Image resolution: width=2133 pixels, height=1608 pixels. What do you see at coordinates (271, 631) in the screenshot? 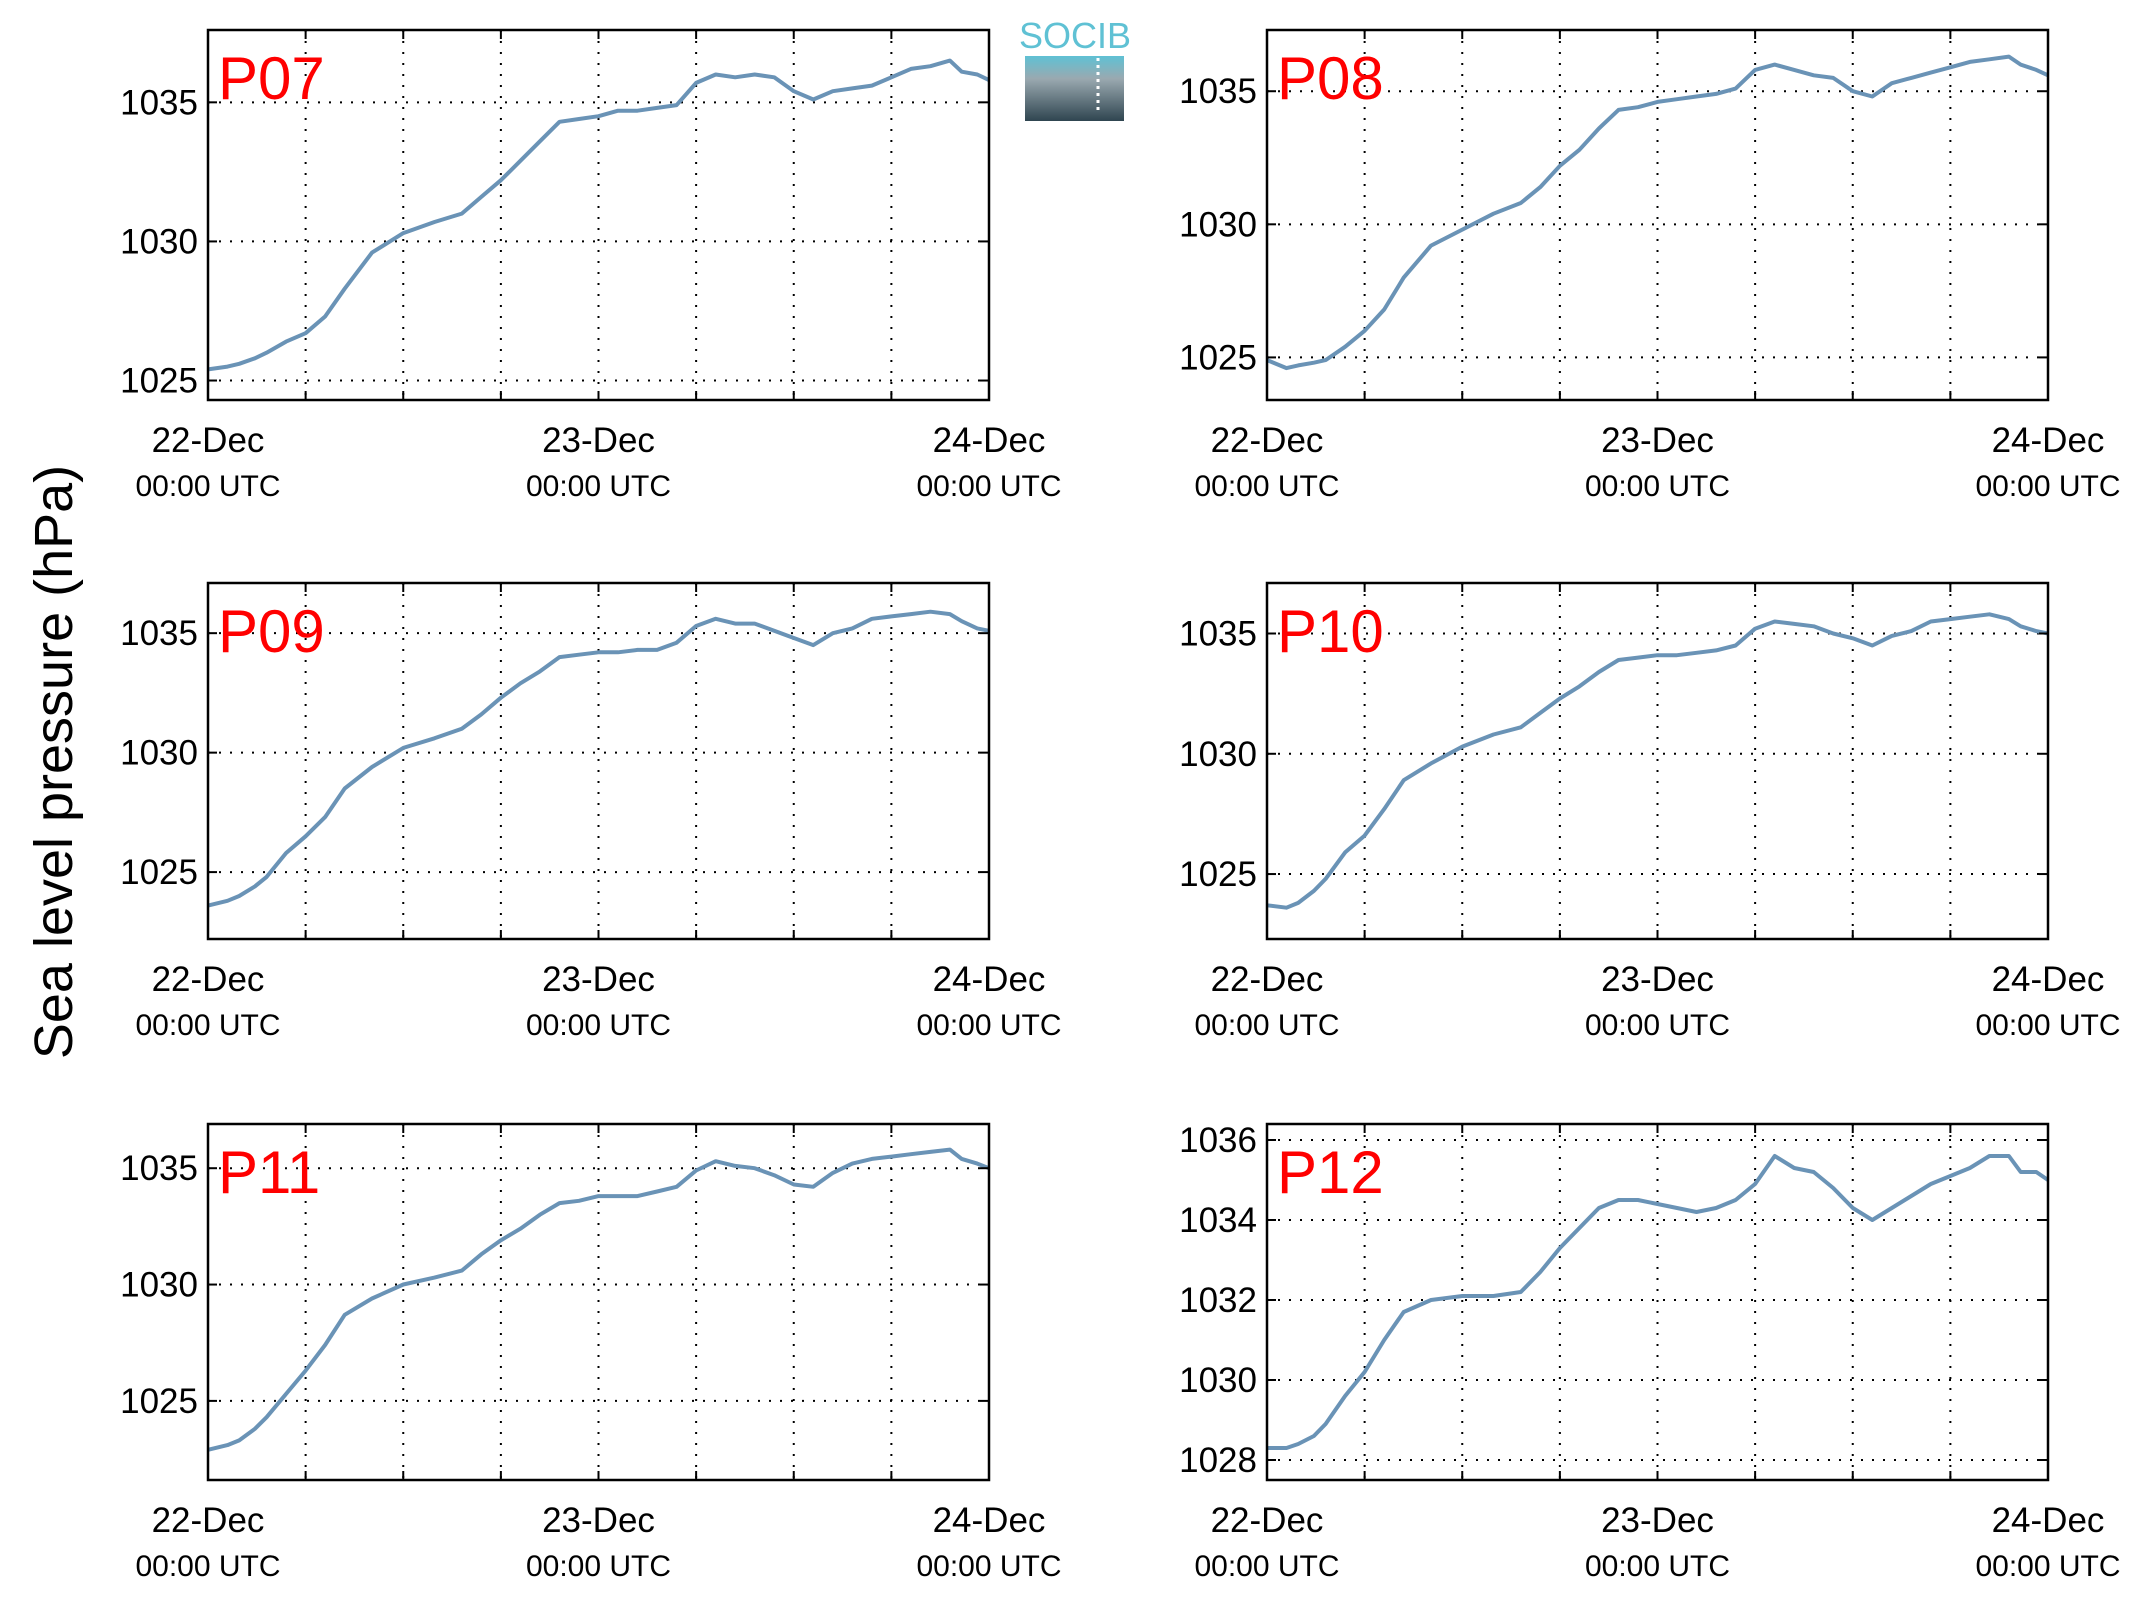
I see `panel-label: P09` at bounding box center [271, 631].